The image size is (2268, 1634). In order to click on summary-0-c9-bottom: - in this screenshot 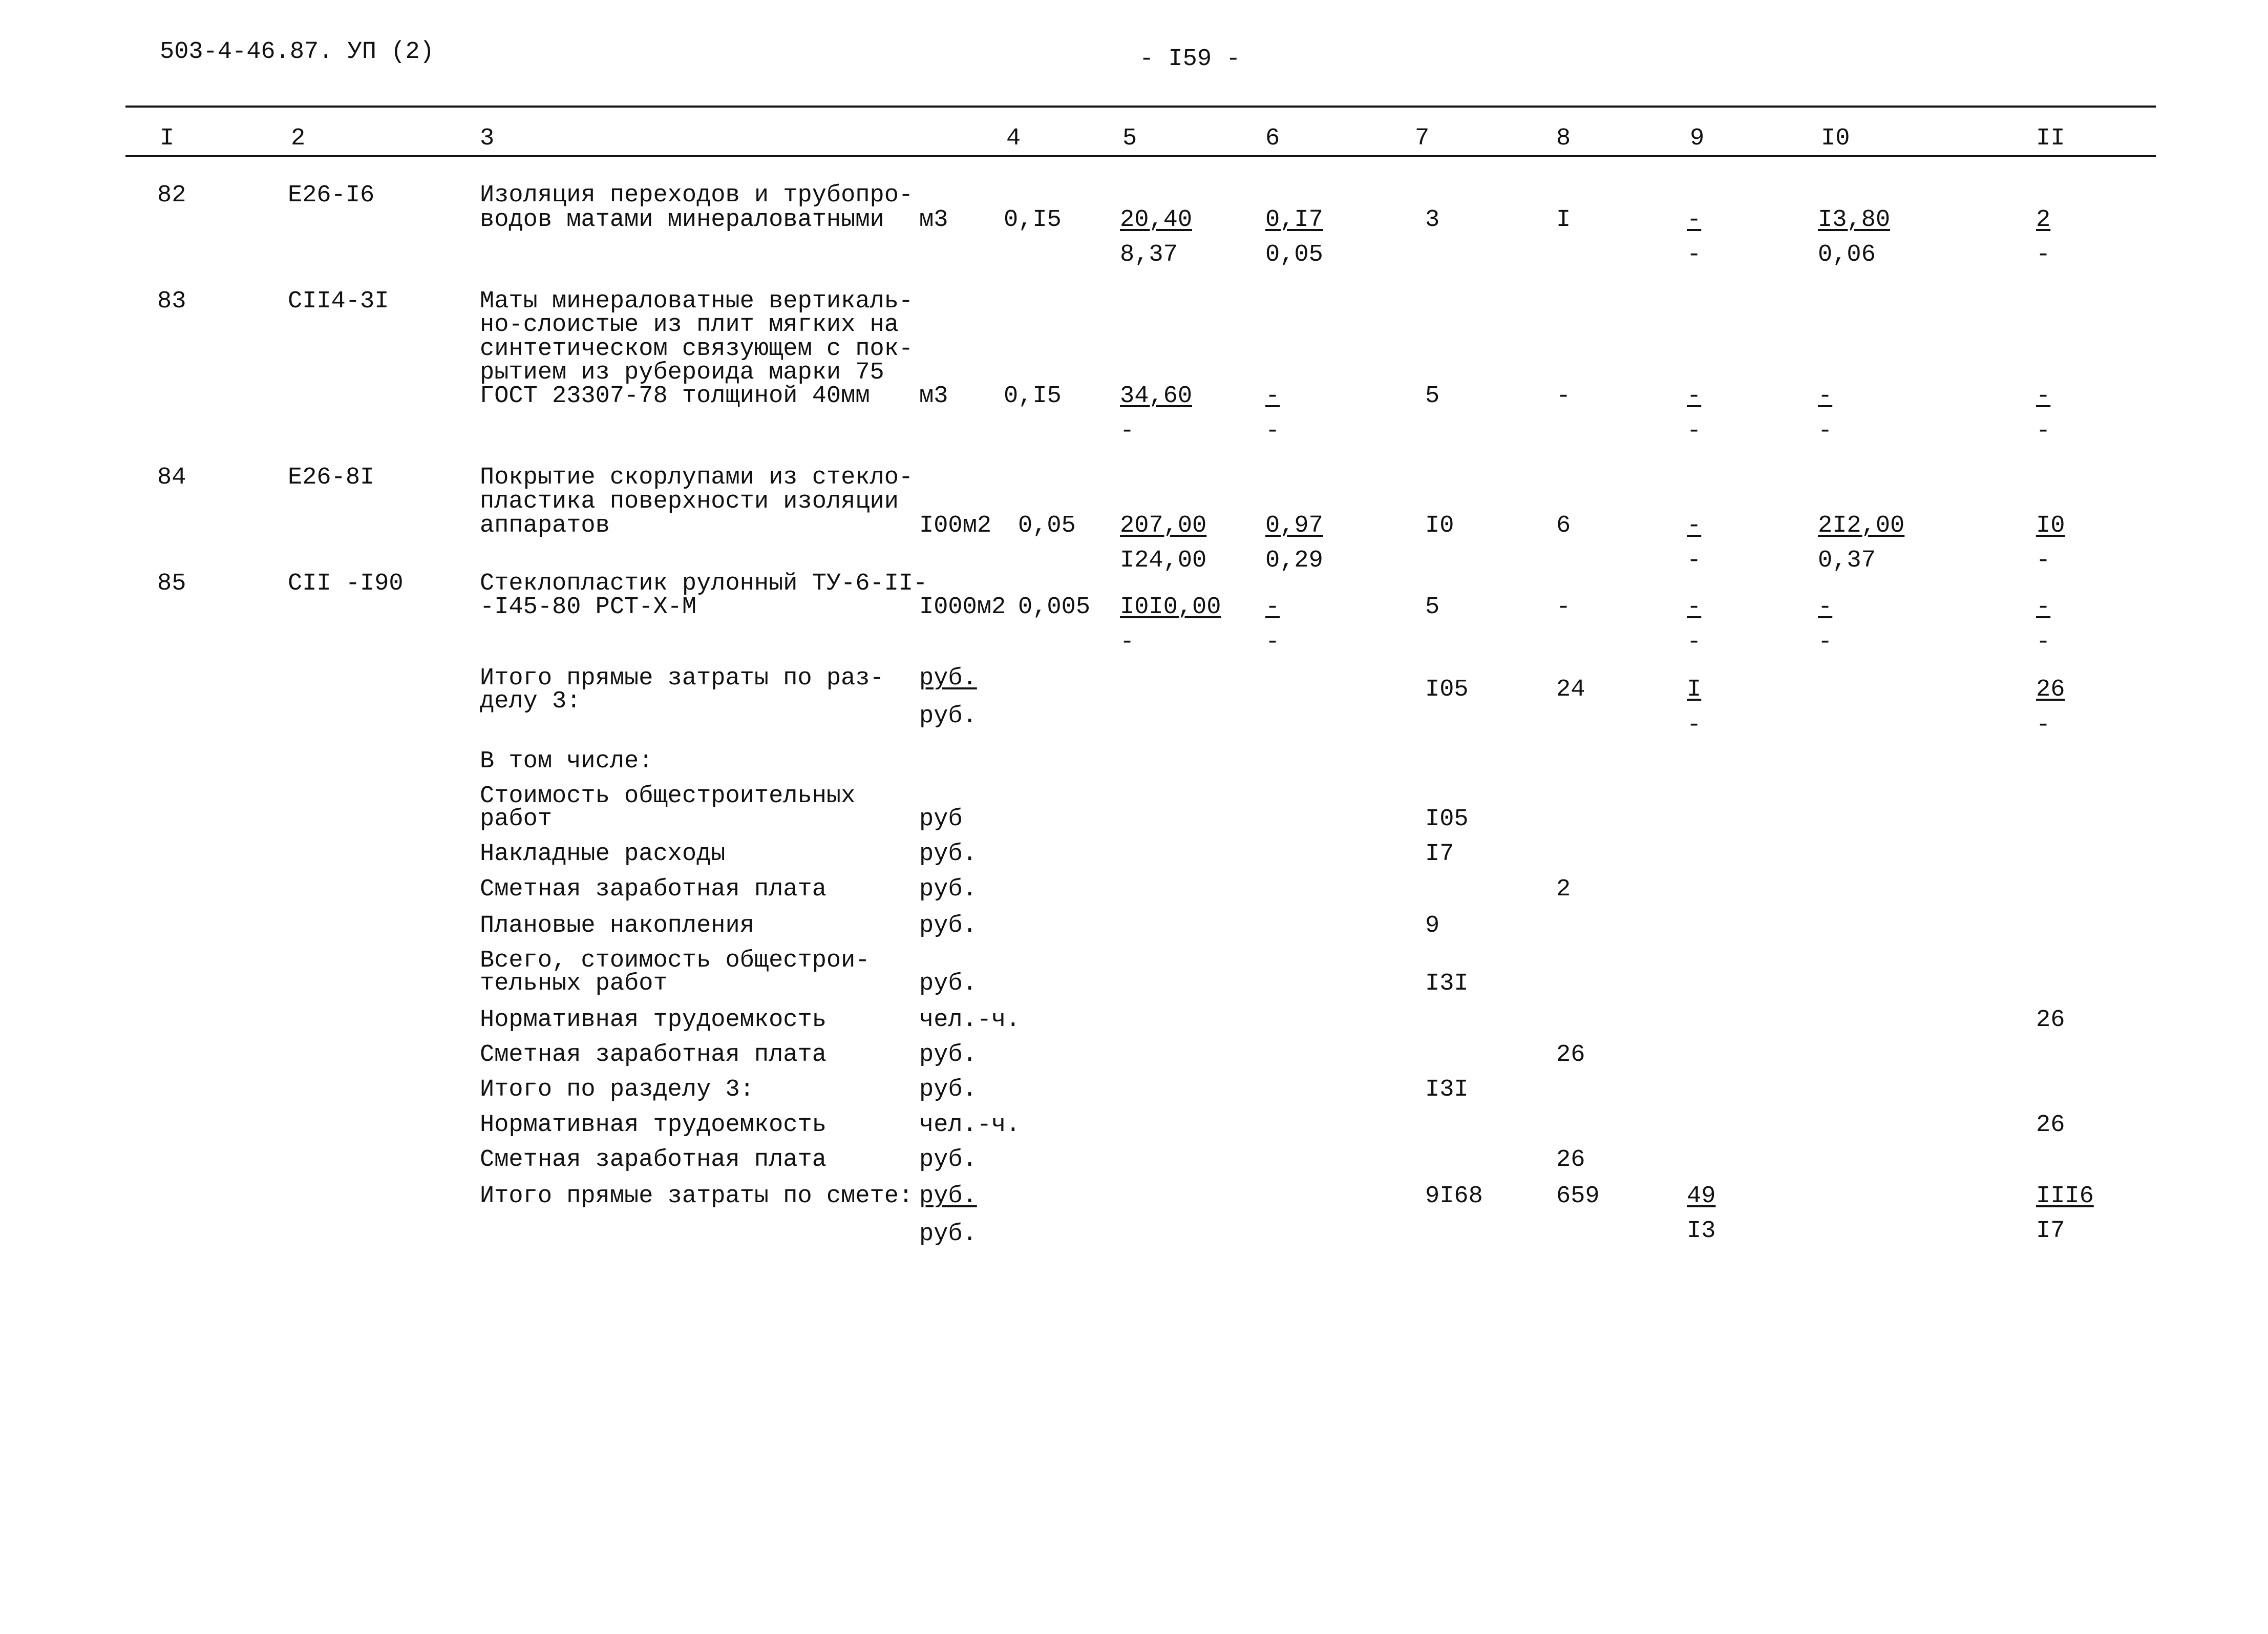, I will do `click(1694, 725)`.